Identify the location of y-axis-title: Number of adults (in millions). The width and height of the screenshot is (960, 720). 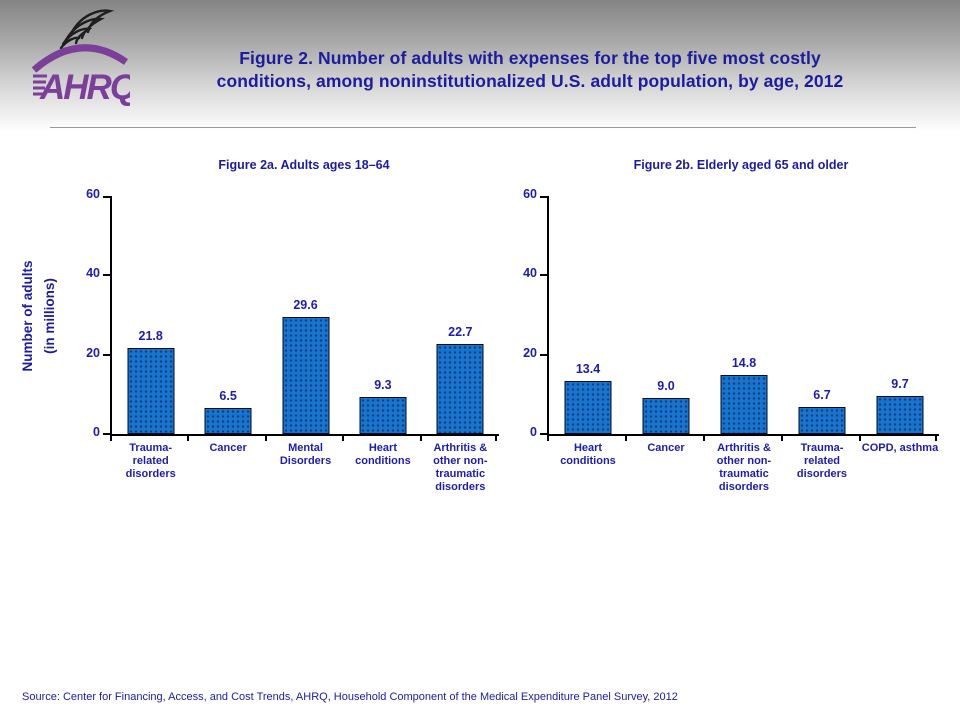
(40, 316).